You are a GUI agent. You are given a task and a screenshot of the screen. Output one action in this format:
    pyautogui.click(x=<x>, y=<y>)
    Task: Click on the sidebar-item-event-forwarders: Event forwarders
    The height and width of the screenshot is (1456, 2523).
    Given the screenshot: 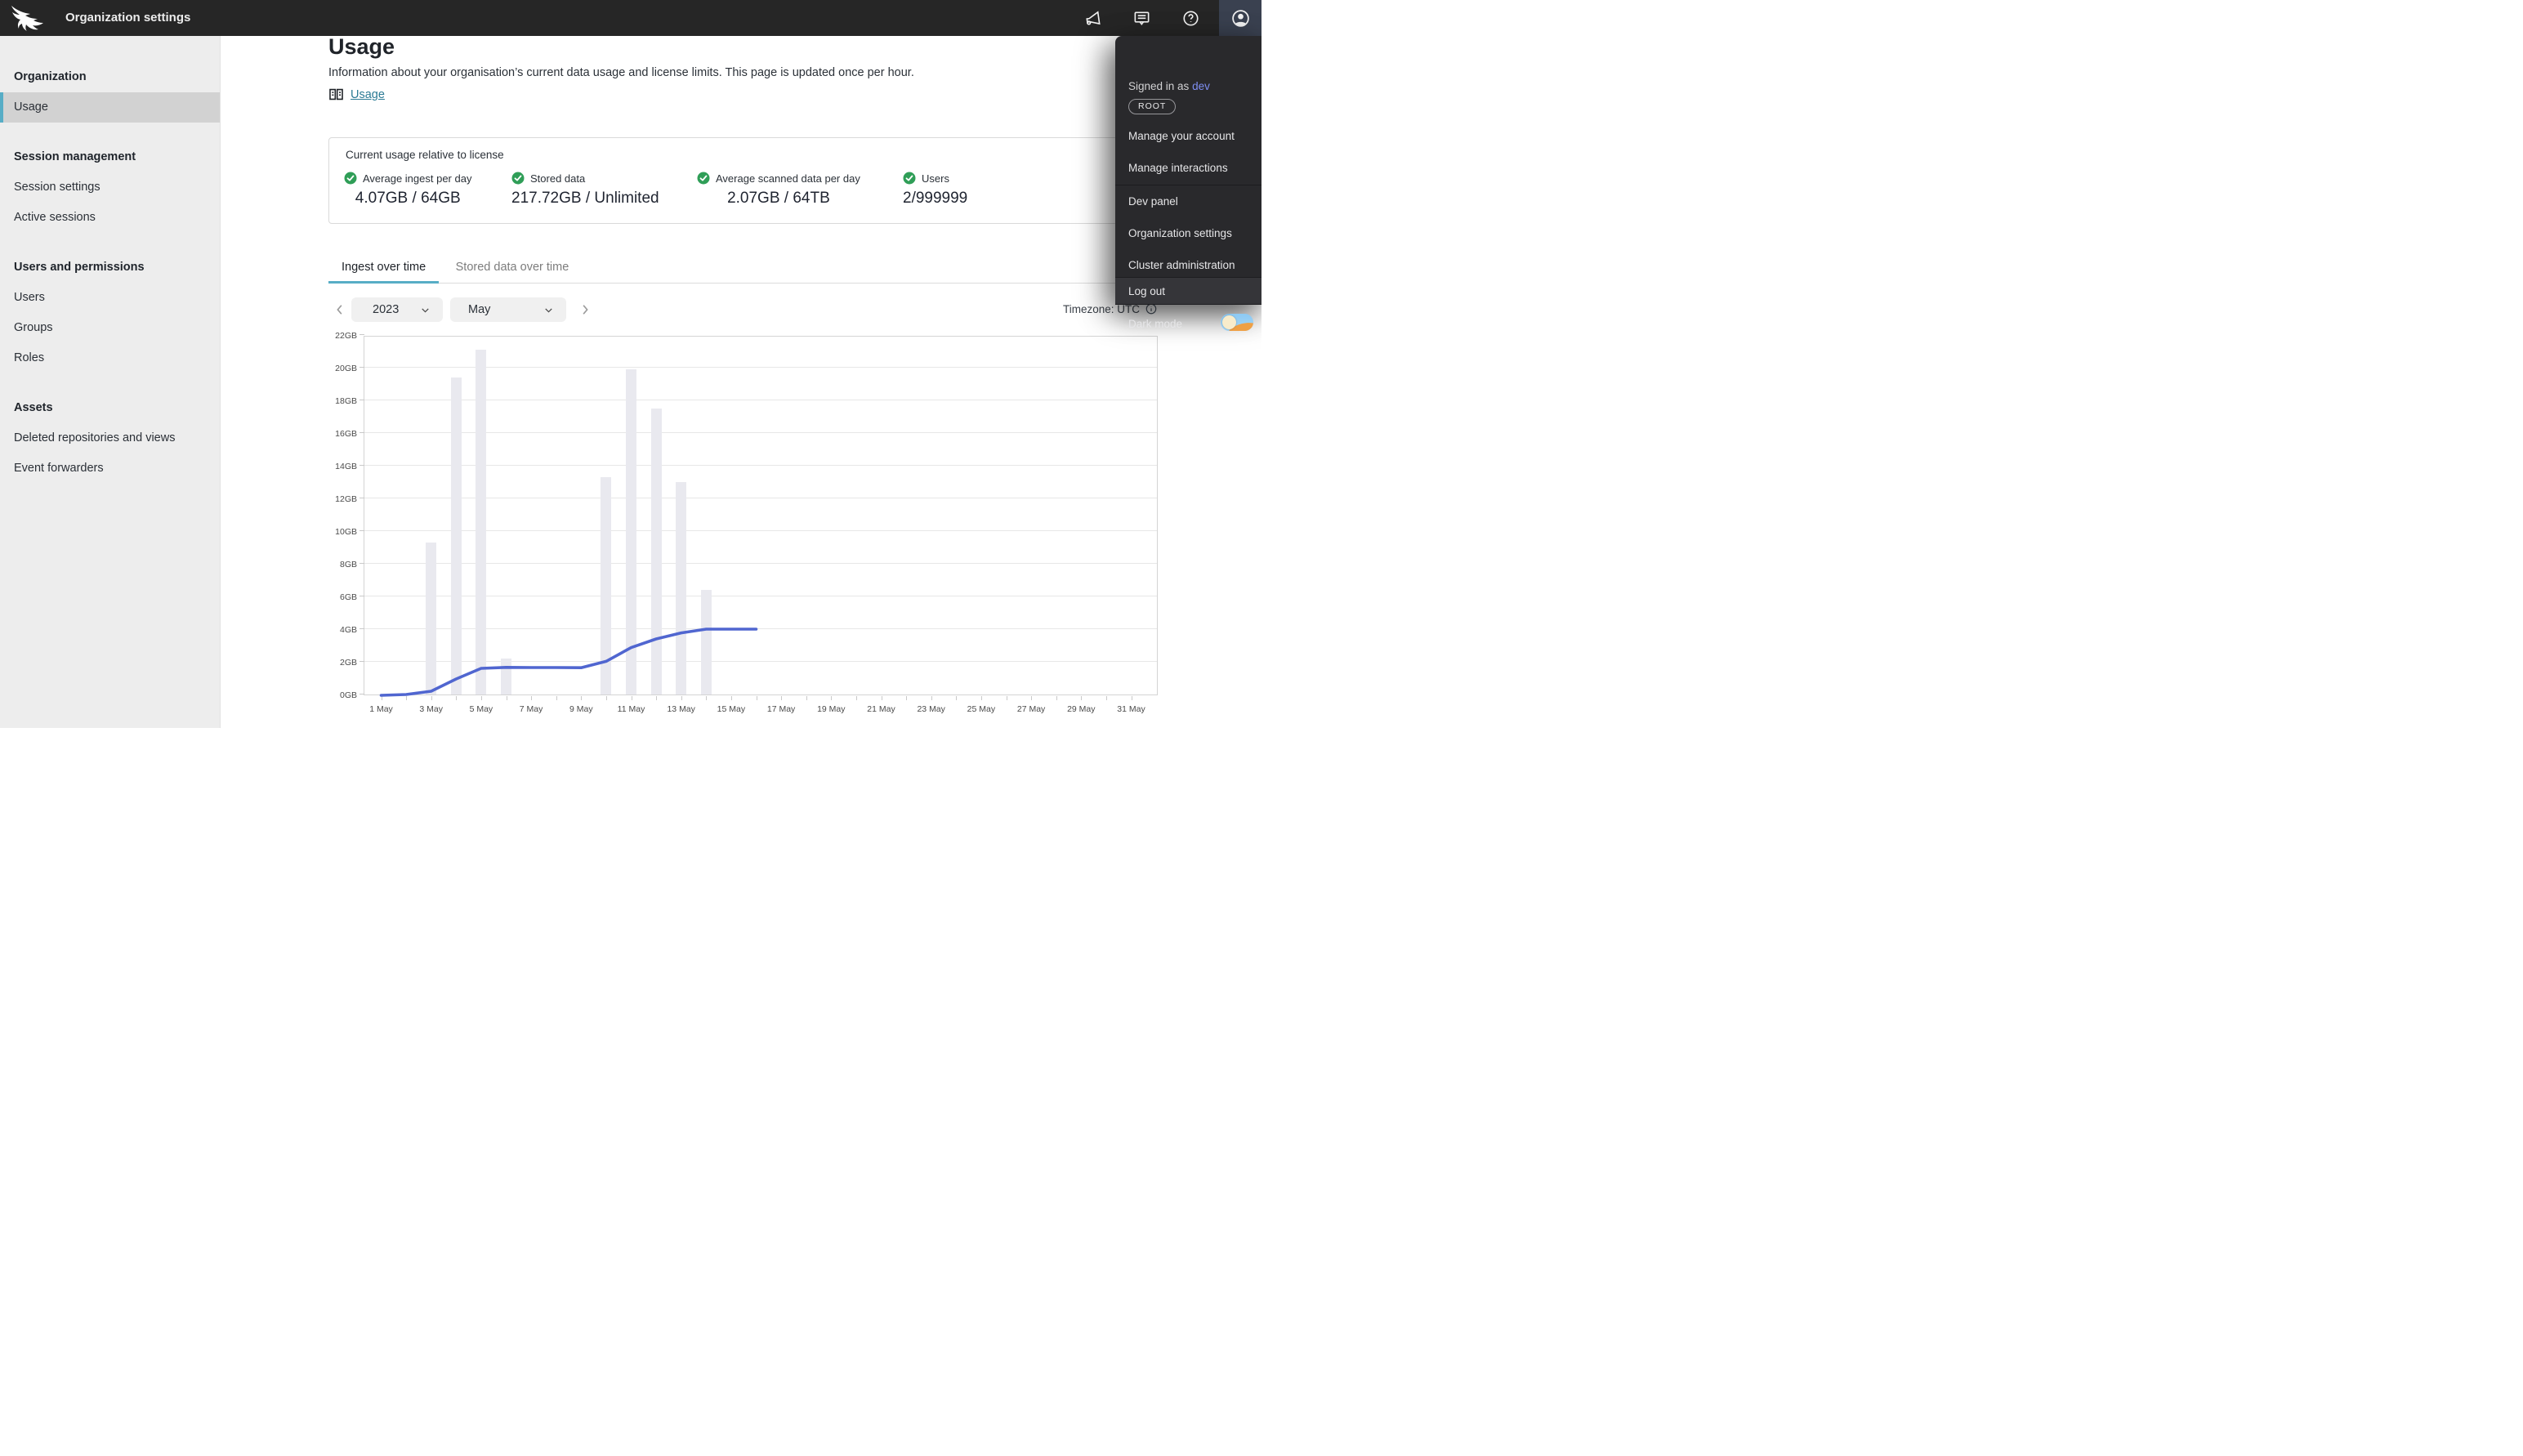 What is the action you would take?
    pyautogui.click(x=59, y=468)
    